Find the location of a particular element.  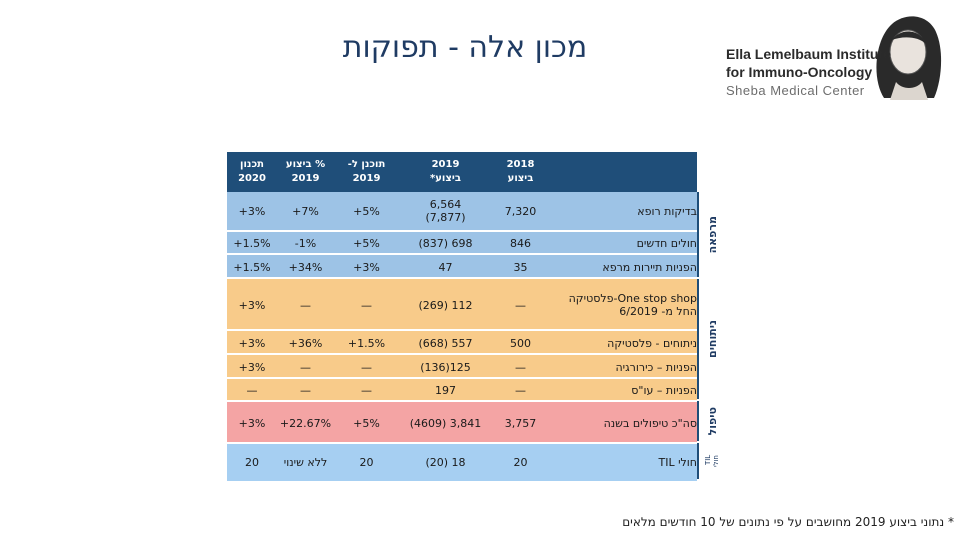

side-label-surgery-text: ניתוחים is located at coordinates (712, 339).